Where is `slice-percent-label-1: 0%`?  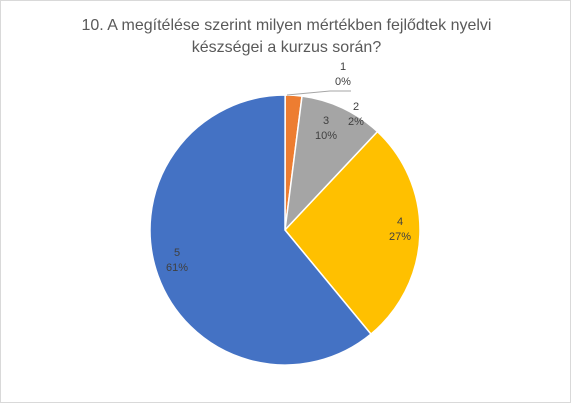 slice-percent-label-1: 0% is located at coordinates (343, 82).